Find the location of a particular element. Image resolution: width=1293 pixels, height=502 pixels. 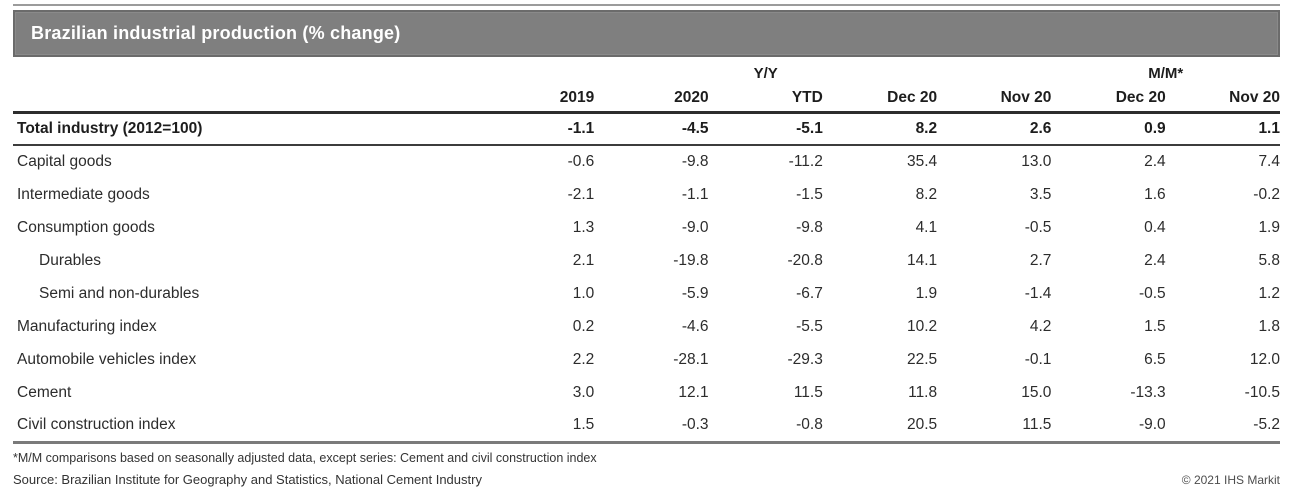

column-header-2020: 2020 is located at coordinates (651, 98).